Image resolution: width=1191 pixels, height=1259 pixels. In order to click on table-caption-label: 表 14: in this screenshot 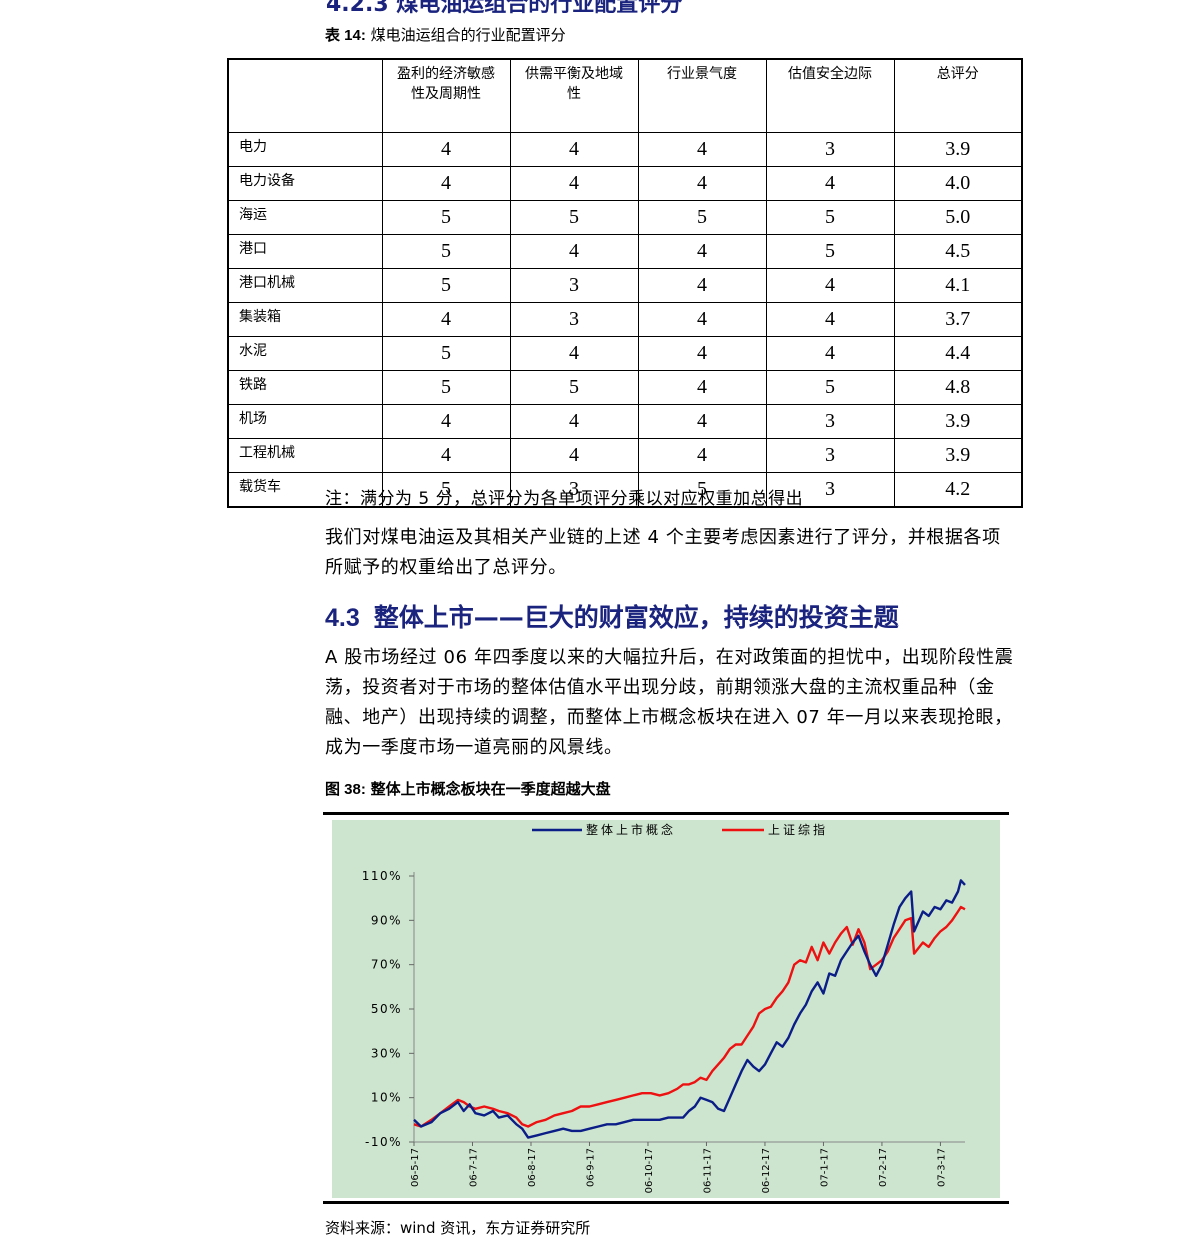, I will do `click(345, 35)`.